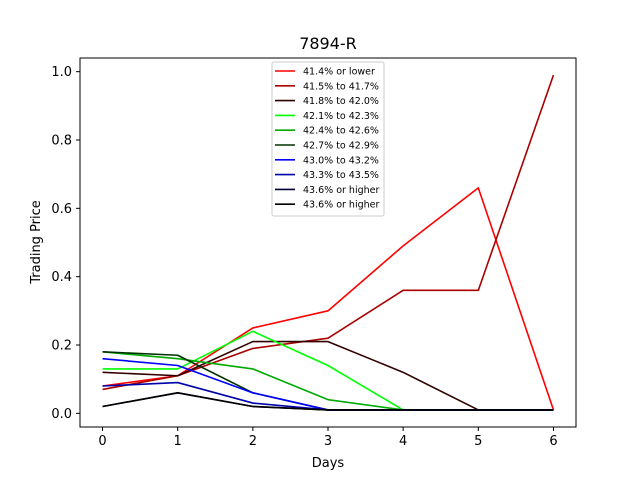 This screenshot has width=640, height=480. Describe the element at coordinates (553, 441) in the screenshot. I see `x-tick-label: 6` at that location.